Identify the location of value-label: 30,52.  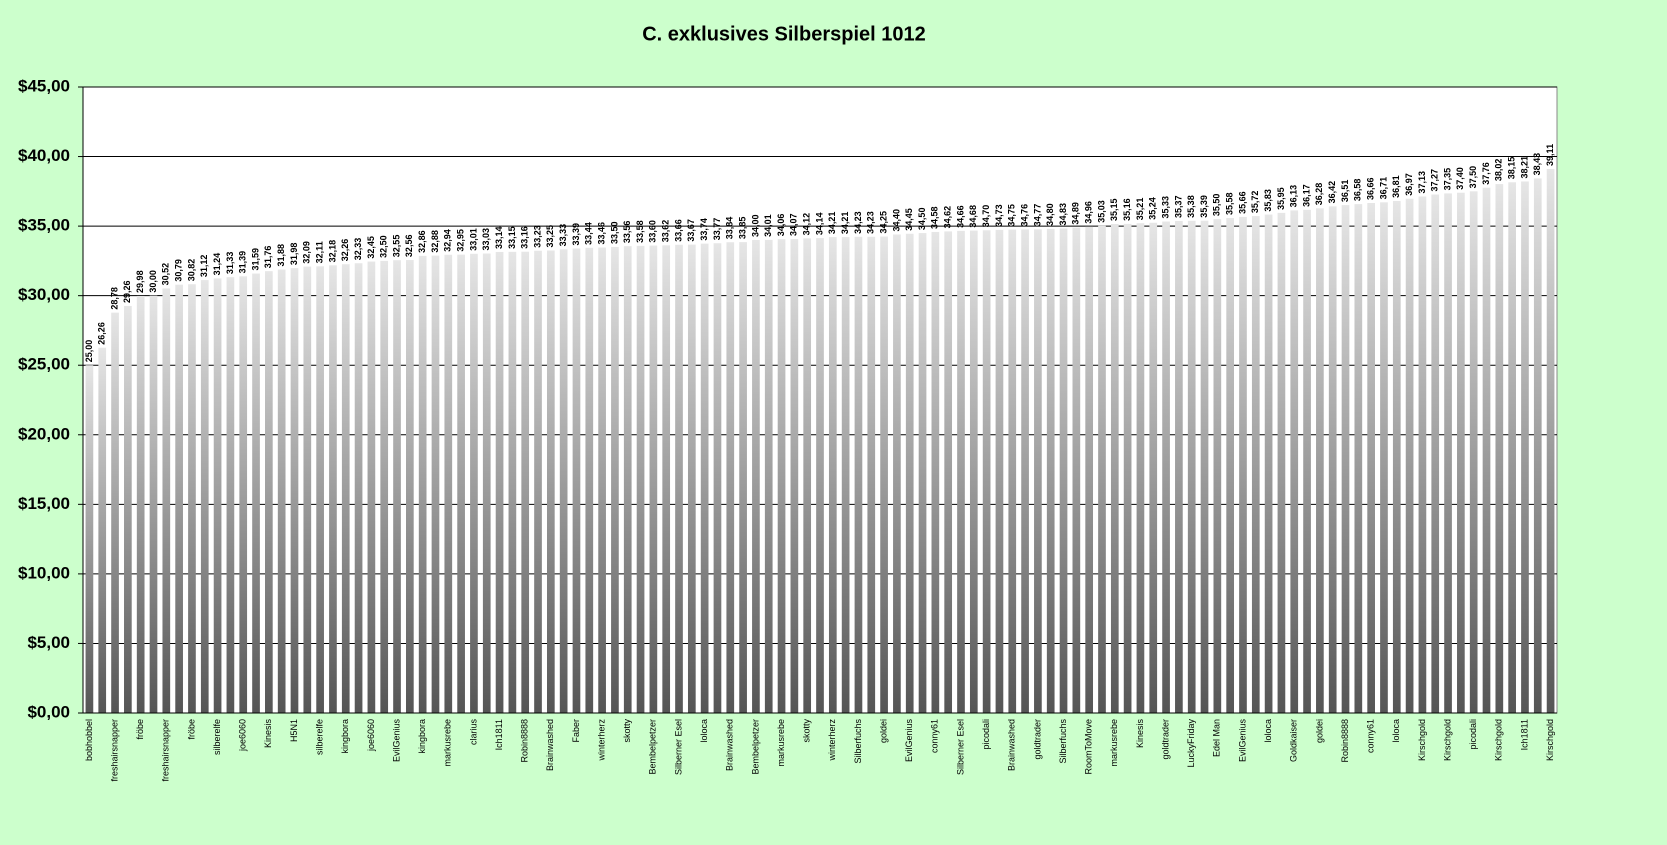
(166, 274).